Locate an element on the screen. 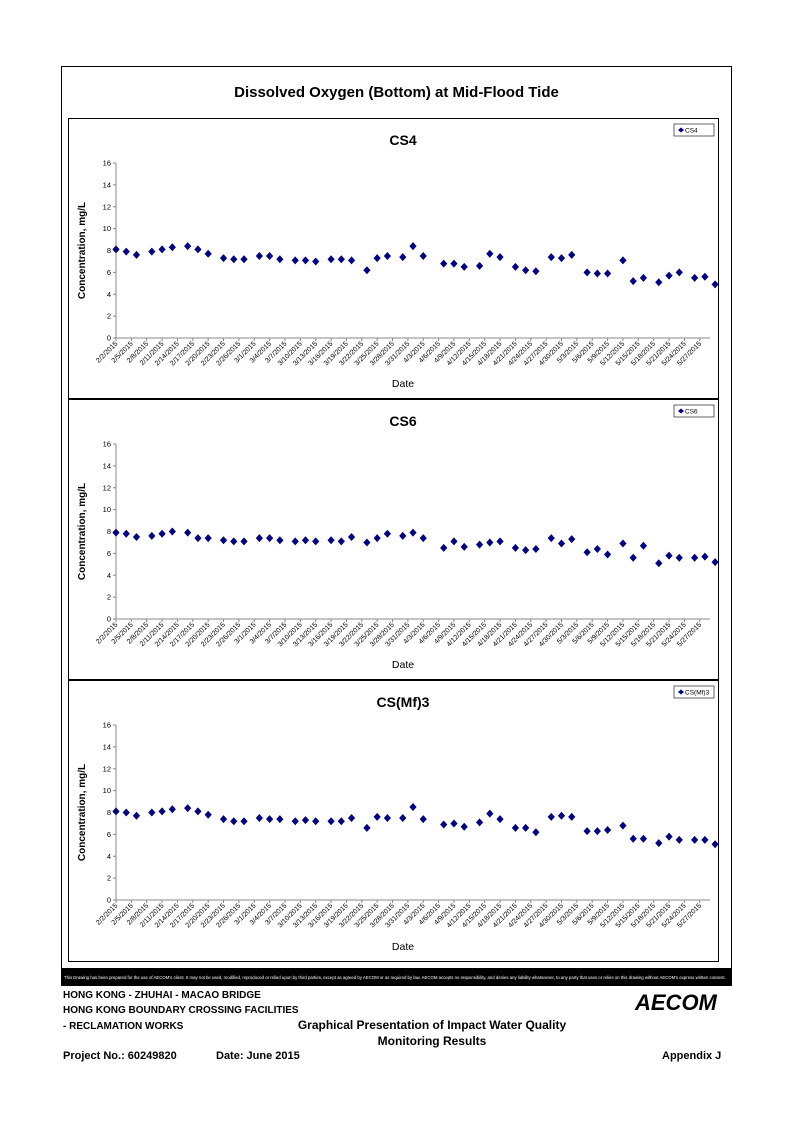 Image resolution: width=794 pixels, height=1122 pixels. y-tick-label: 16 is located at coordinates (107, 163).